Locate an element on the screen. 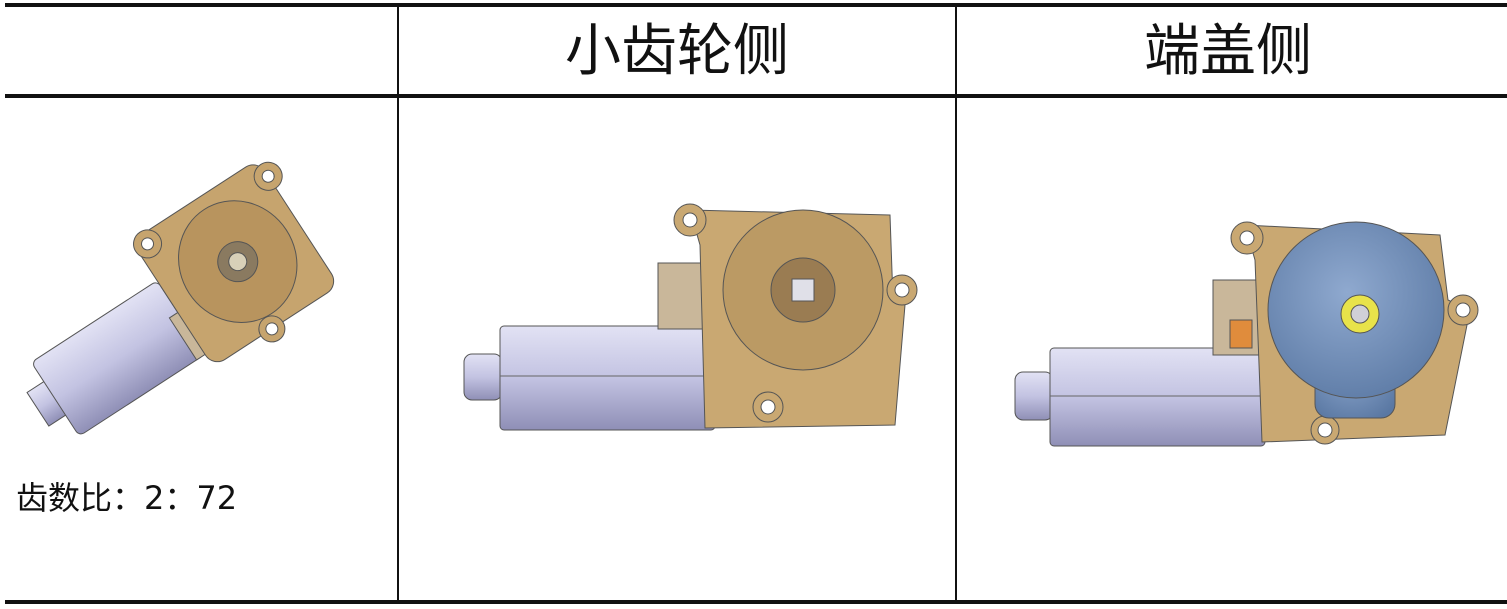  gear-ratio: 齿数比：2：72 is located at coordinates (126, 498).